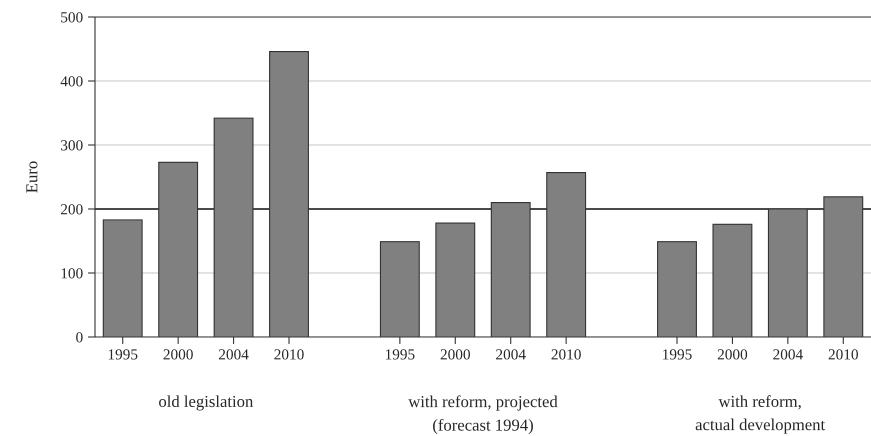 The width and height of the screenshot is (871, 436). I want to click on y-tick-label: 400, so click(71, 81).